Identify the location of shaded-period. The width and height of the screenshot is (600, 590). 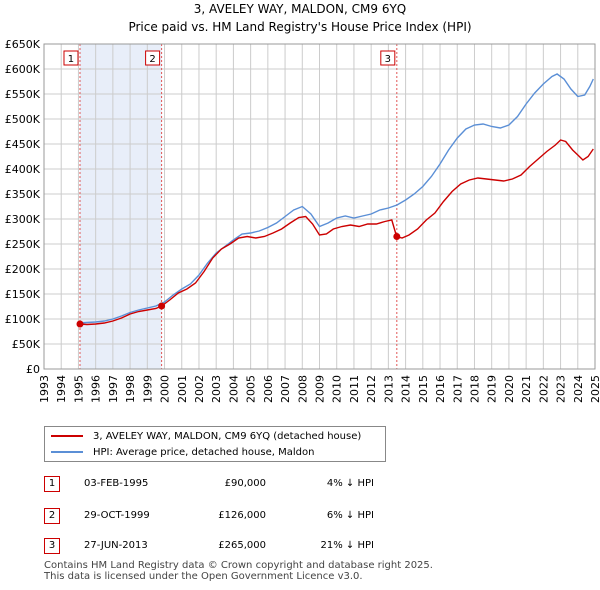
(120, 206).